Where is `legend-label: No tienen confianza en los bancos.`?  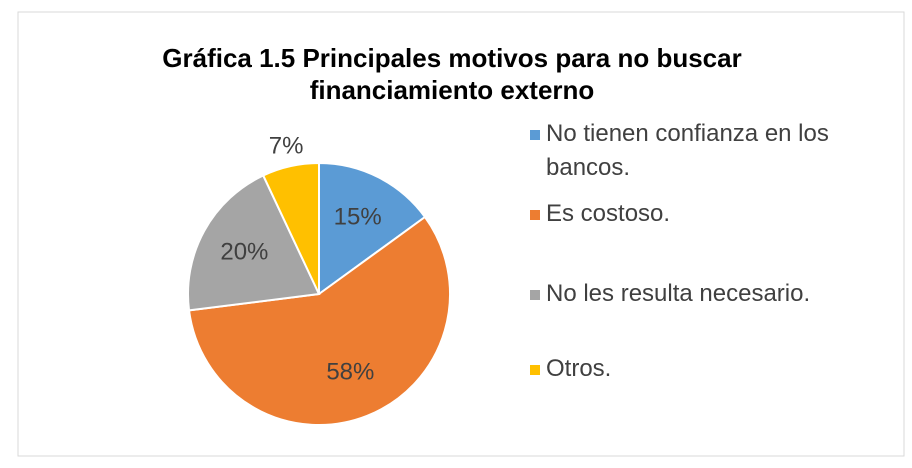 legend-label: No tienen confianza en los bancos. is located at coordinates (687, 150).